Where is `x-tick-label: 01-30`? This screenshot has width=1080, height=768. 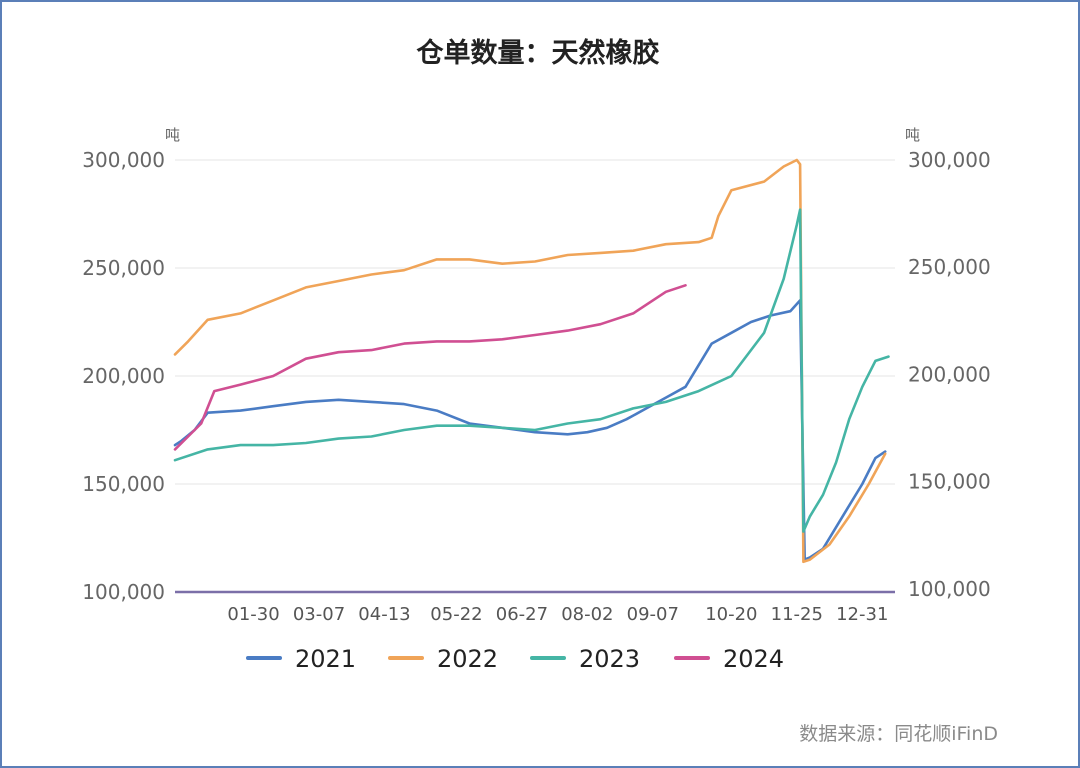 x-tick-label: 01-30 is located at coordinates (253, 614).